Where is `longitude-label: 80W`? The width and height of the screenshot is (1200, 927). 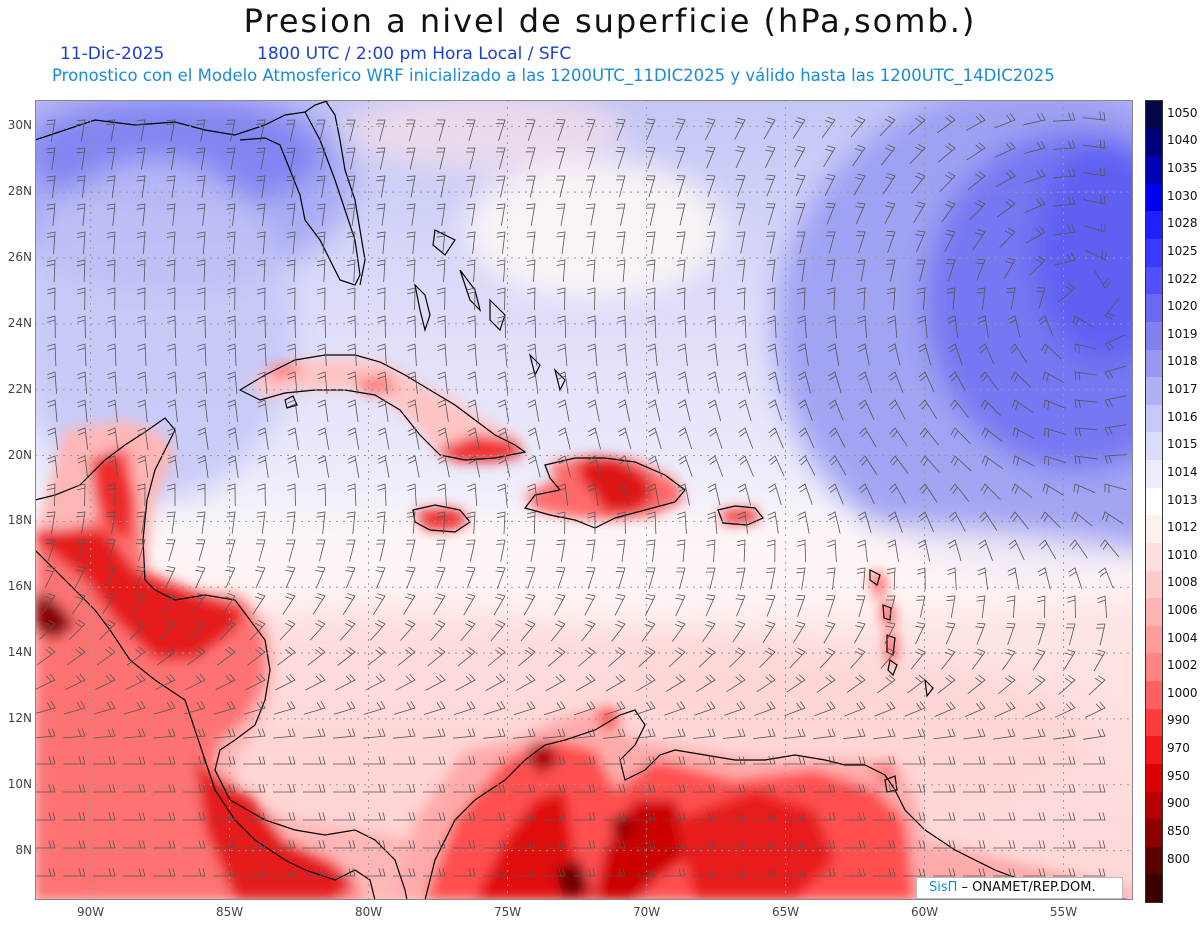 longitude-label: 80W is located at coordinates (368, 912).